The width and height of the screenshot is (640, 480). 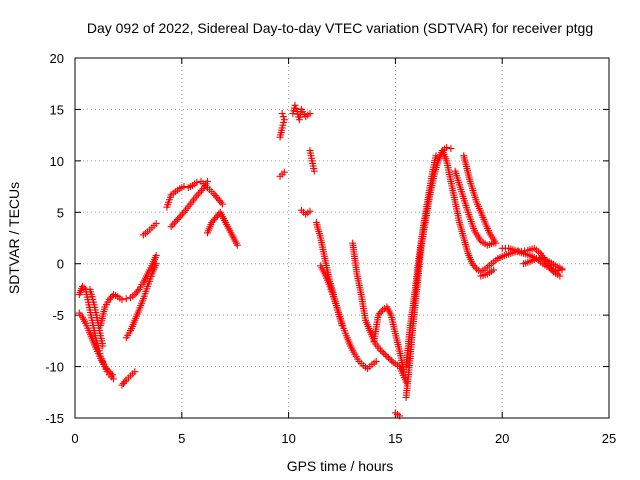 I want to click on series-arc-m, so click(x=301, y=112).